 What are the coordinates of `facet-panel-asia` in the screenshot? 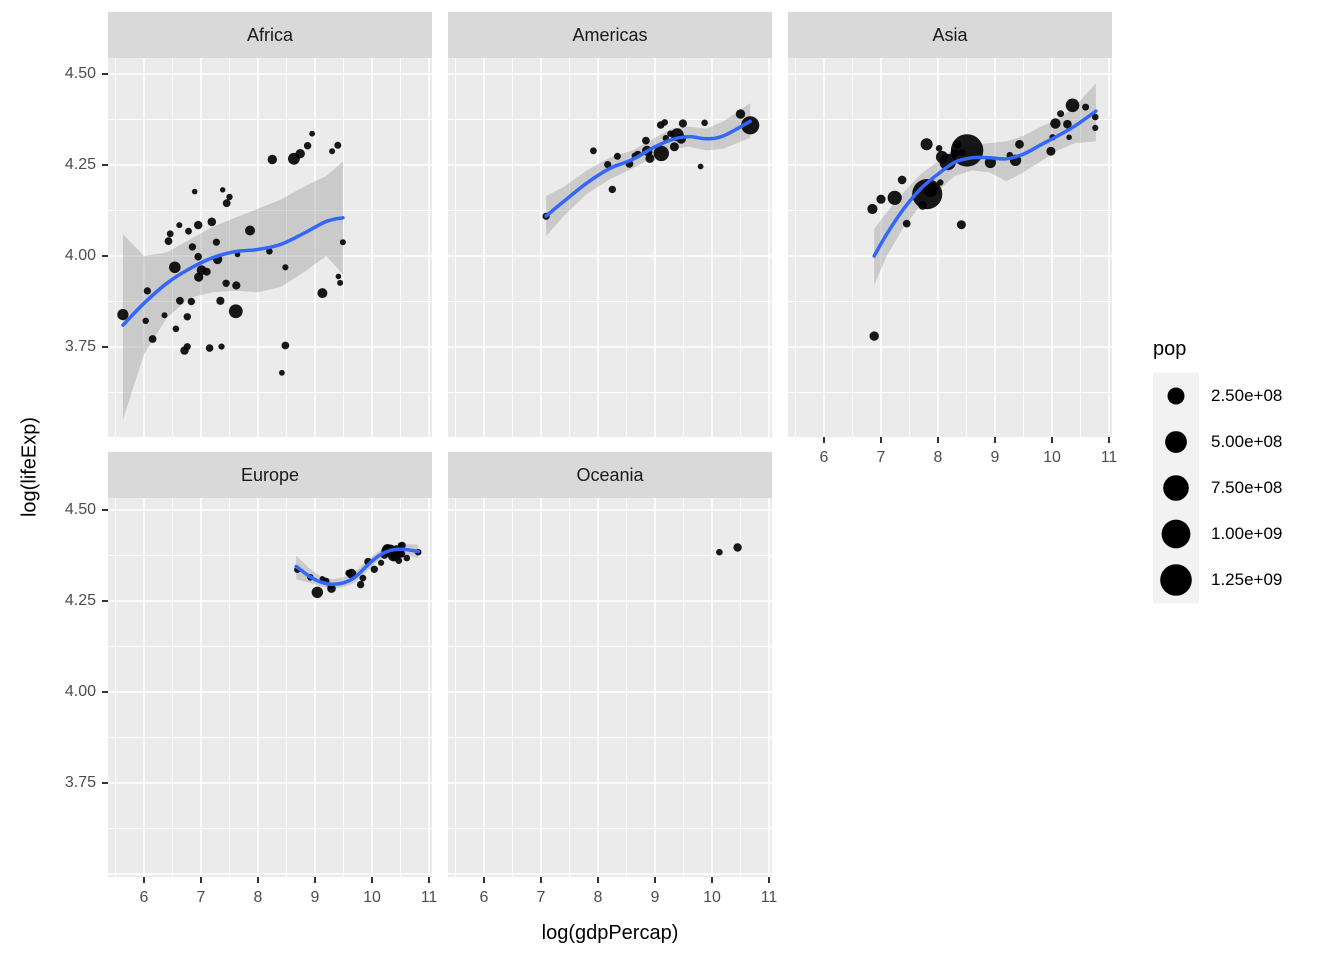 It's located at (950, 247).